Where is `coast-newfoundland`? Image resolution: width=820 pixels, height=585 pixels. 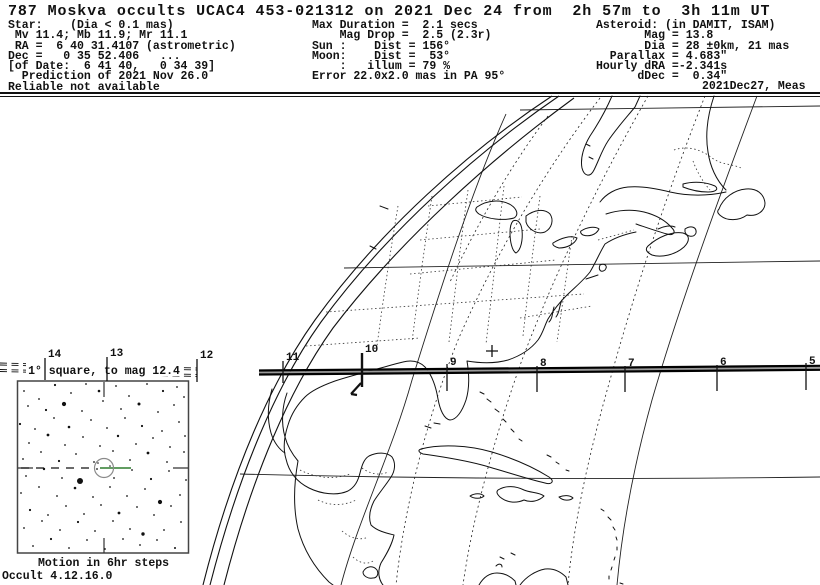 coast-newfoundland is located at coordinates (741, 204).